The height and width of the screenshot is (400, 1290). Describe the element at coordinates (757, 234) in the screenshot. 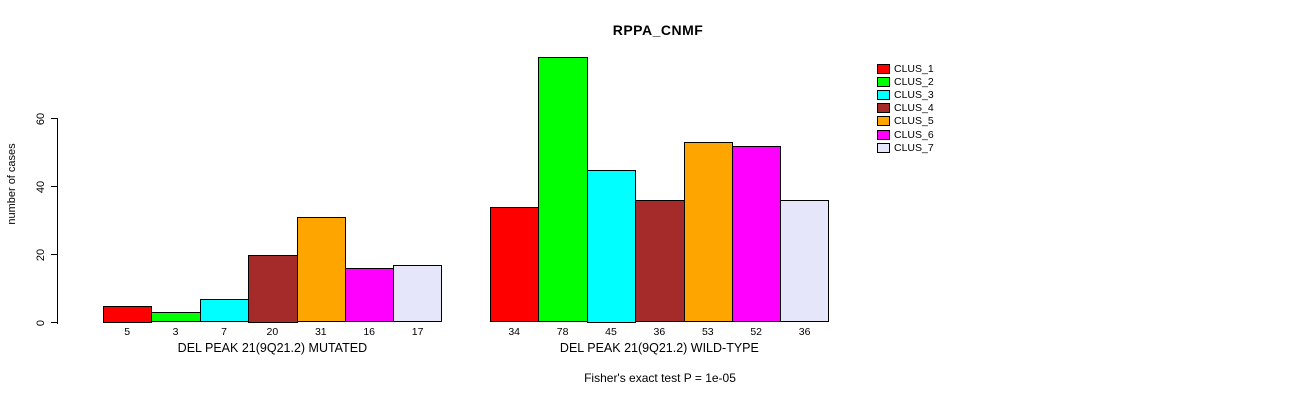

I see `bar-clus-6-wild-type` at that location.